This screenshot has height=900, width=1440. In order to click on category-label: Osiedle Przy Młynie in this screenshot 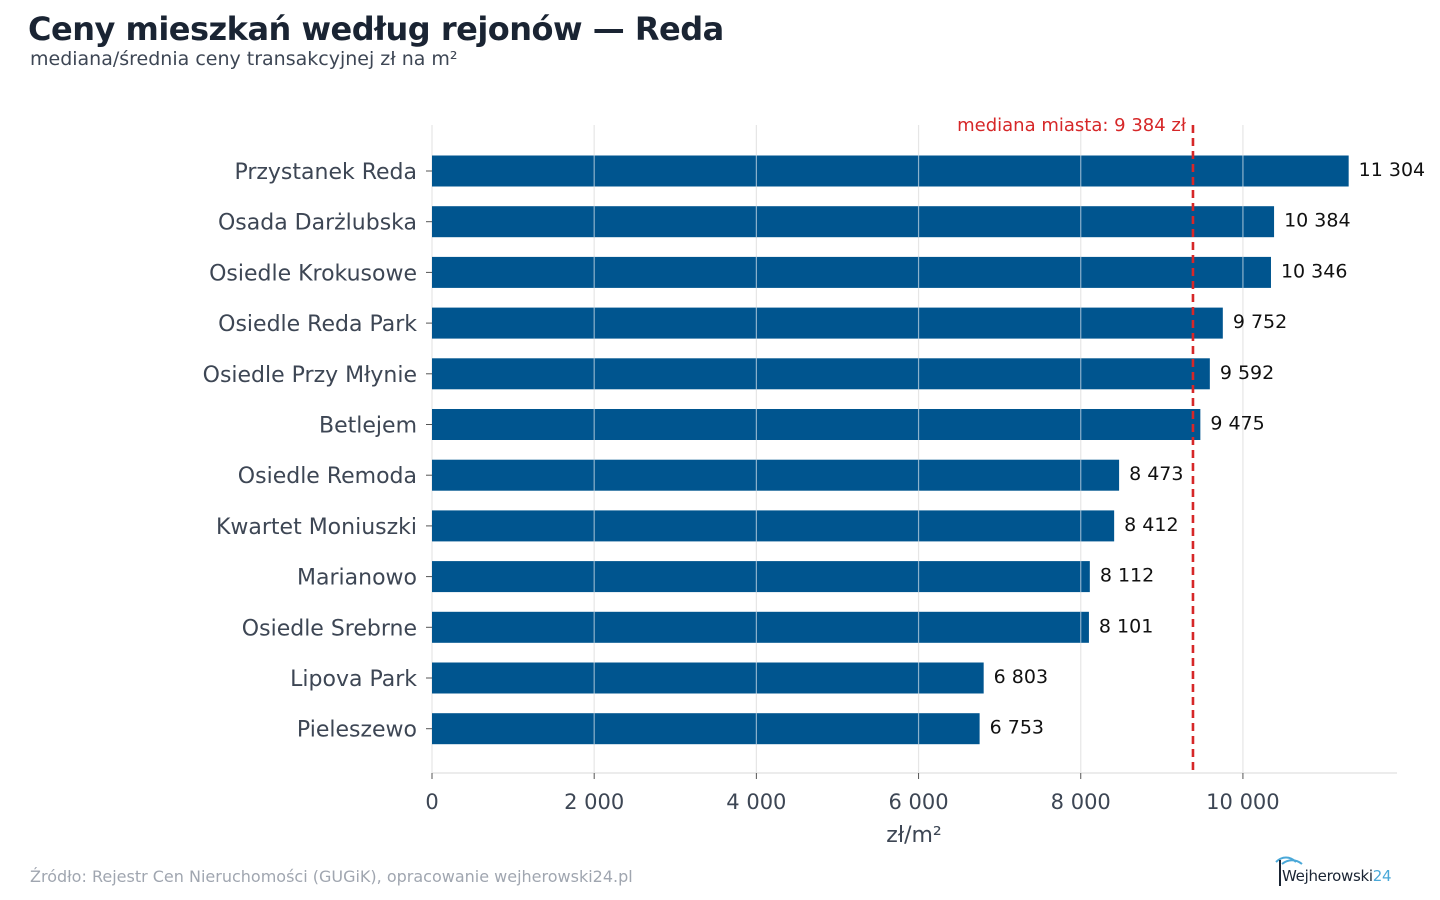, I will do `click(310, 375)`.